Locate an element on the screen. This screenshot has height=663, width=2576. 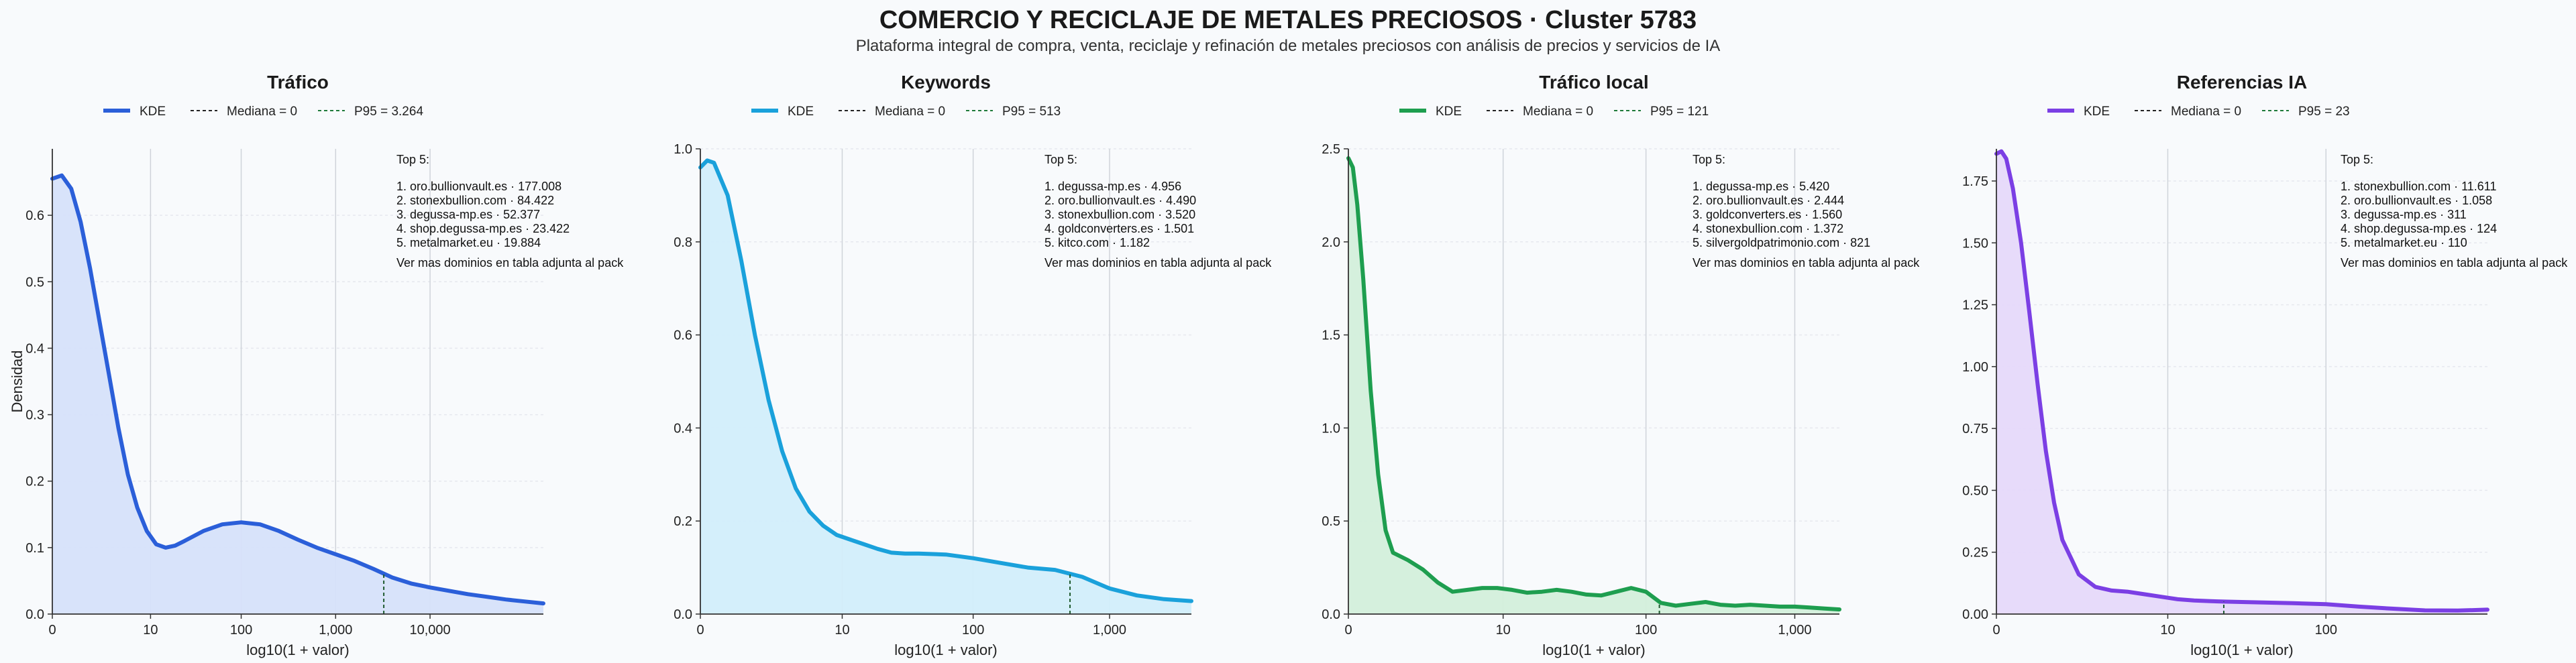
y-tick-label: 0.2 is located at coordinates (34, 482).